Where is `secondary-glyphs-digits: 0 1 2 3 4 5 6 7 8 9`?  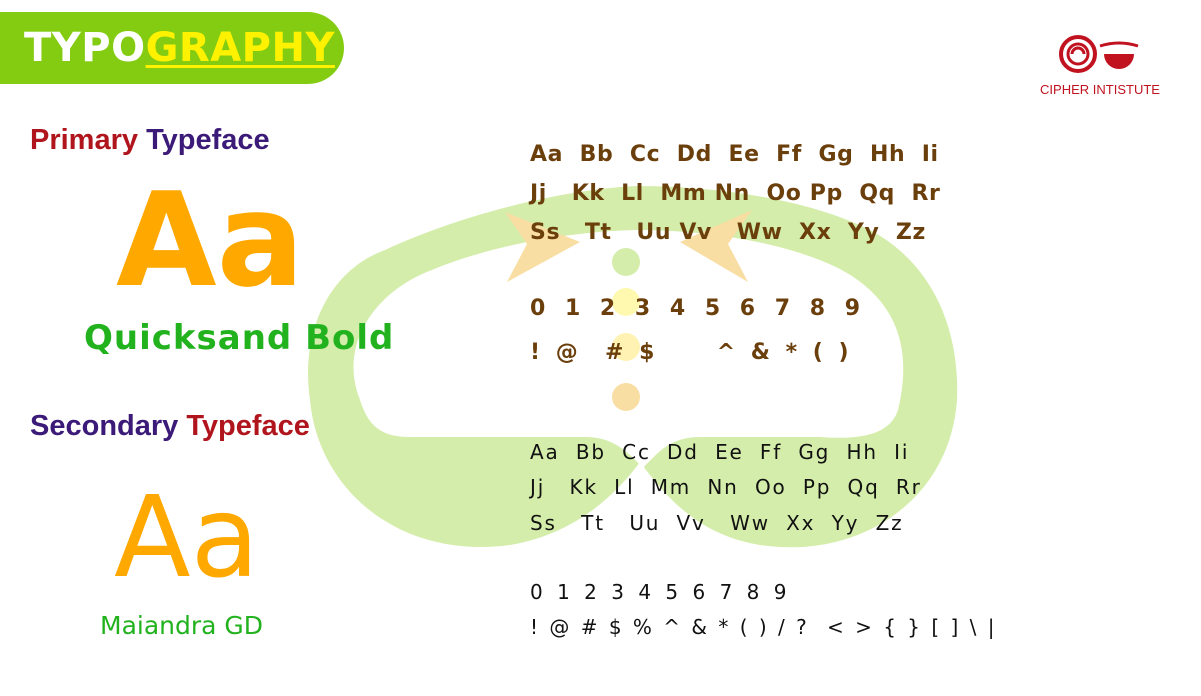
secondary-glyphs-digits: 0 1 2 3 4 5 6 7 8 9 is located at coordinates (660, 592).